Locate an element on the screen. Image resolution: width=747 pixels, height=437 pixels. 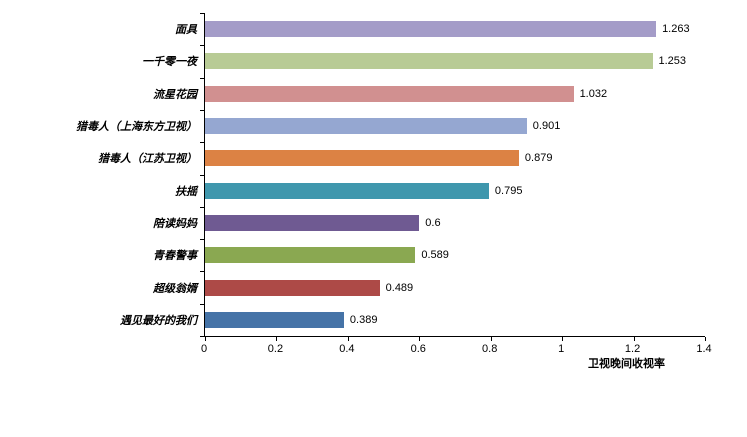
bar-row: 扶摇 0.795 is located at coordinates (440, 191).